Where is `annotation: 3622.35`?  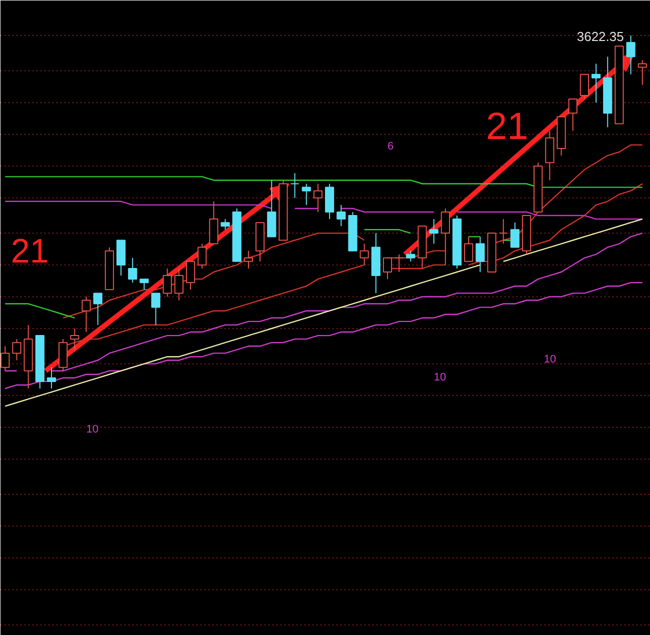 annotation: 3622.35 is located at coordinates (600, 36).